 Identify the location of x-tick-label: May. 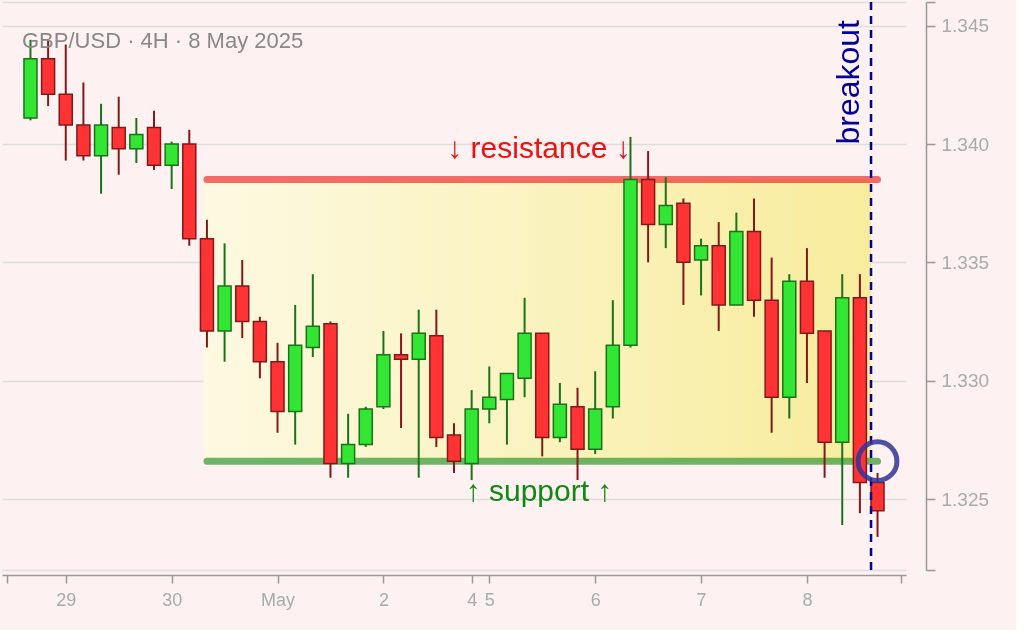
(278, 599).